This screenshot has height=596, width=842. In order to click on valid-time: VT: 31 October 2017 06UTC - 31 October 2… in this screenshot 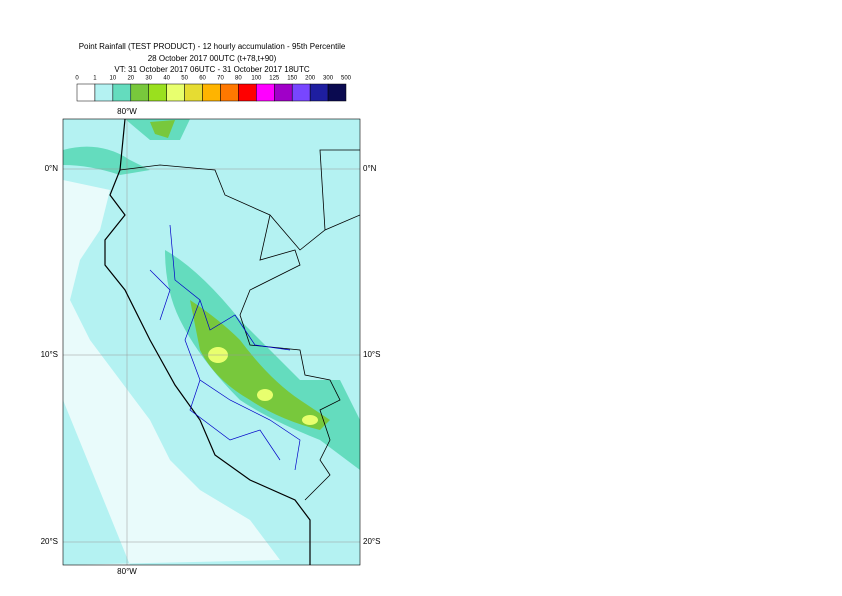, I will do `click(211, 69)`.